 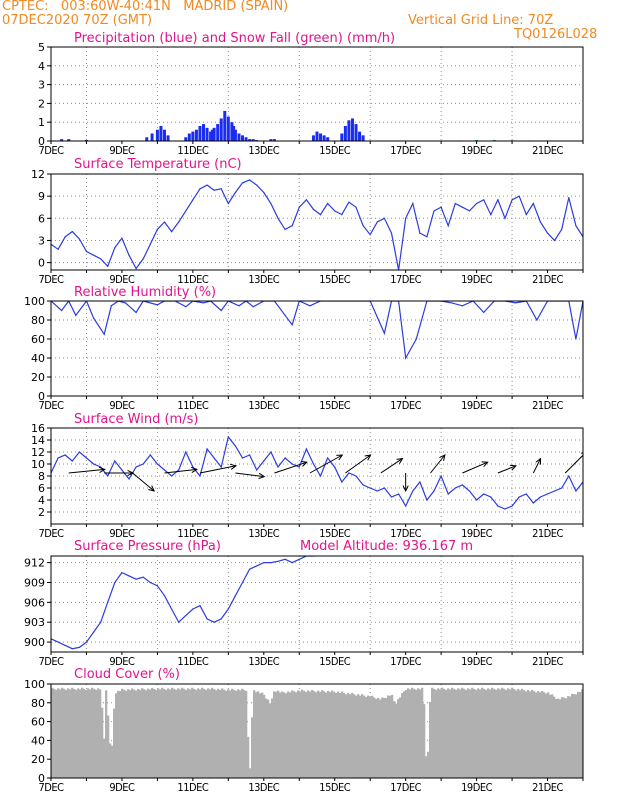 What do you see at coordinates (476, 661) in the screenshot?
I see `x-tick-label: 19DEC` at bounding box center [476, 661].